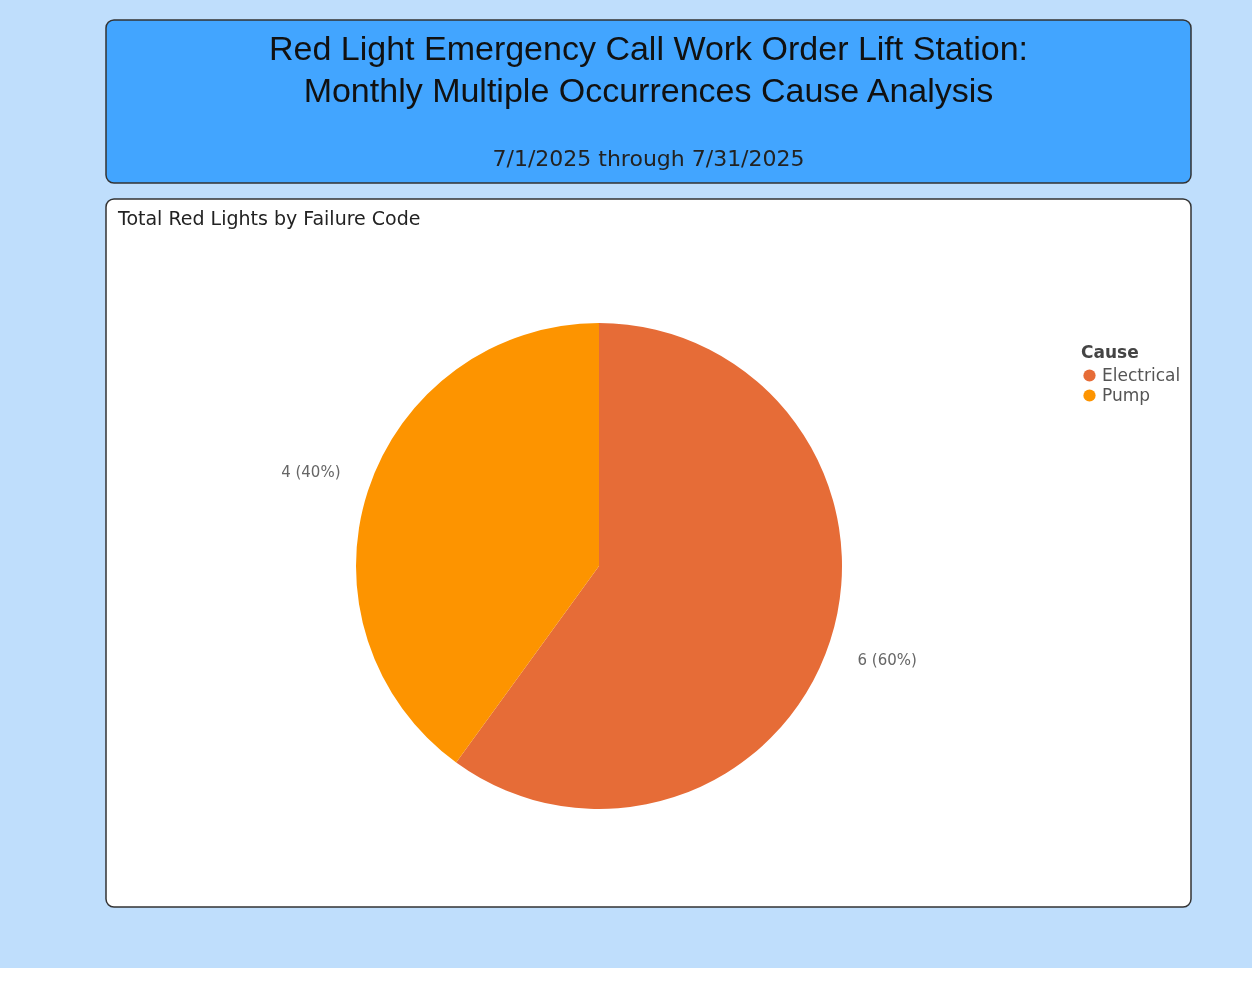 The height and width of the screenshot is (985, 1253). I want to click on legend-label: Pump, so click(1126, 394).